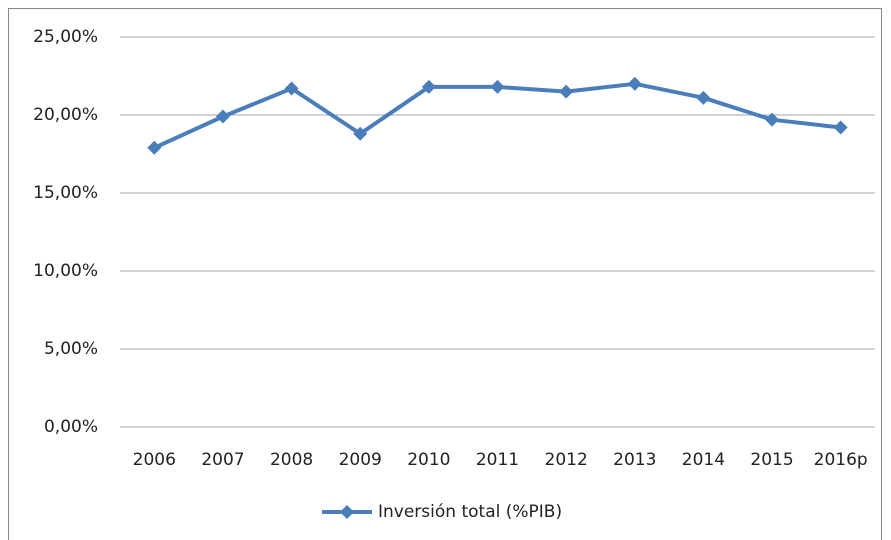 Image resolution: width=891 pixels, height=540 pixels. What do you see at coordinates (65, 193) in the screenshot?
I see `y-tick-label: 15,00%` at bounding box center [65, 193].